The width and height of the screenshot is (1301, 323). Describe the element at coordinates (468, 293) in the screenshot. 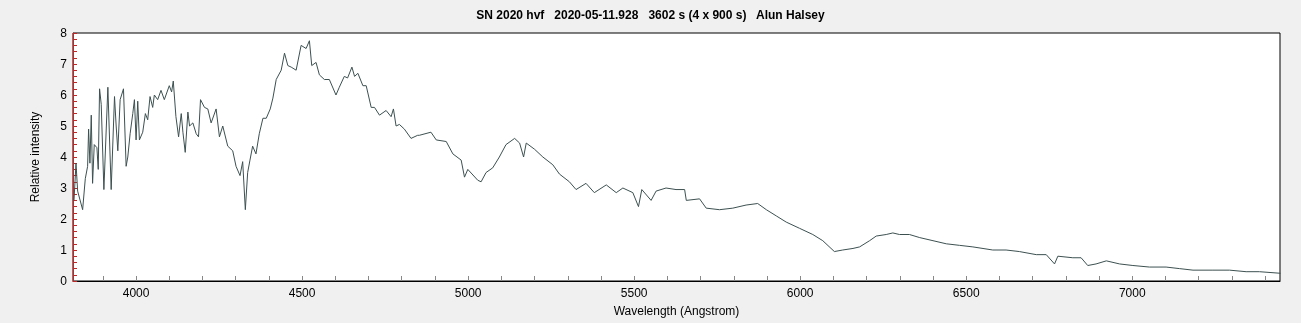

I see `x-tick-label: 5000` at that location.